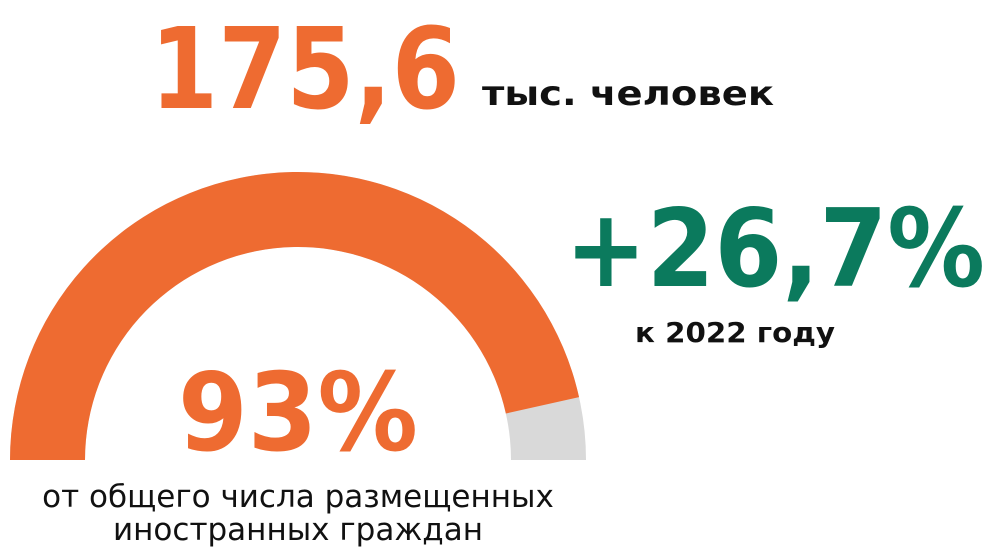  I want to click on headline-number: 175,6, so click(305, 70).